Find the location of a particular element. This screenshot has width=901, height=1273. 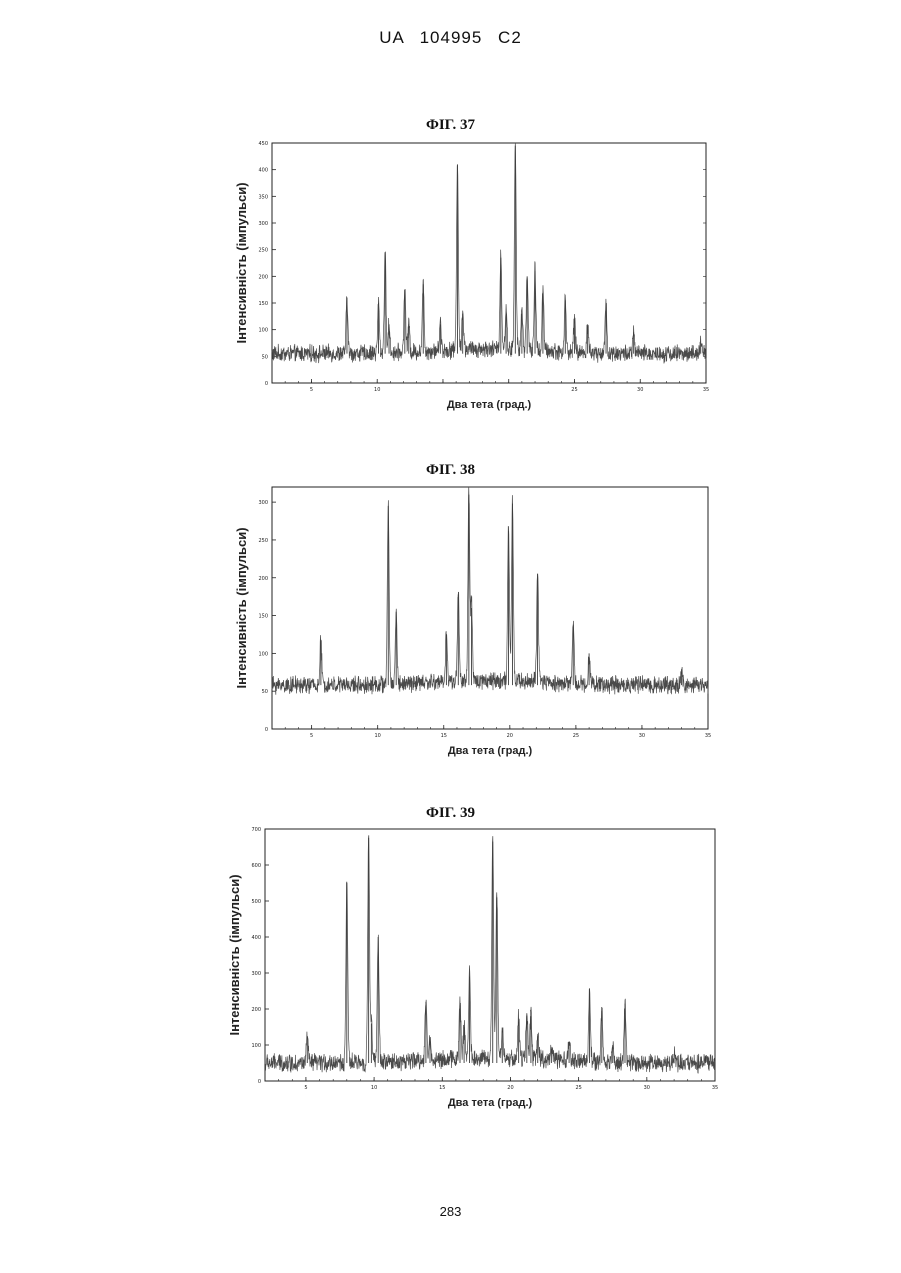

x-tick-label: 25 is located at coordinates (578, 1088).